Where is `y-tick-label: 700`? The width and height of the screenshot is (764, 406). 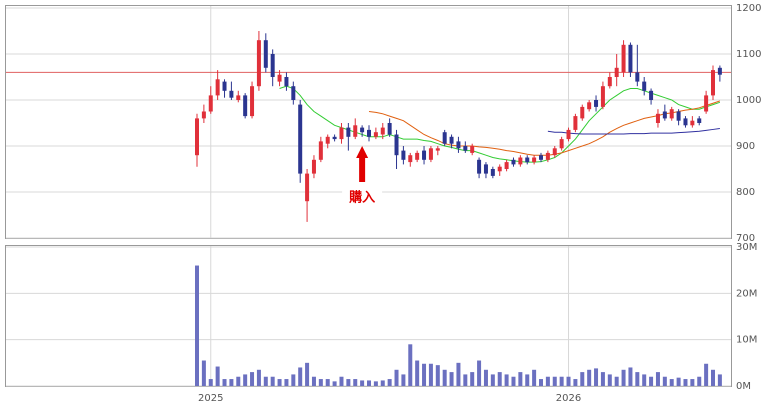 y-tick-label: 700 is located at coordinates (745, 238).